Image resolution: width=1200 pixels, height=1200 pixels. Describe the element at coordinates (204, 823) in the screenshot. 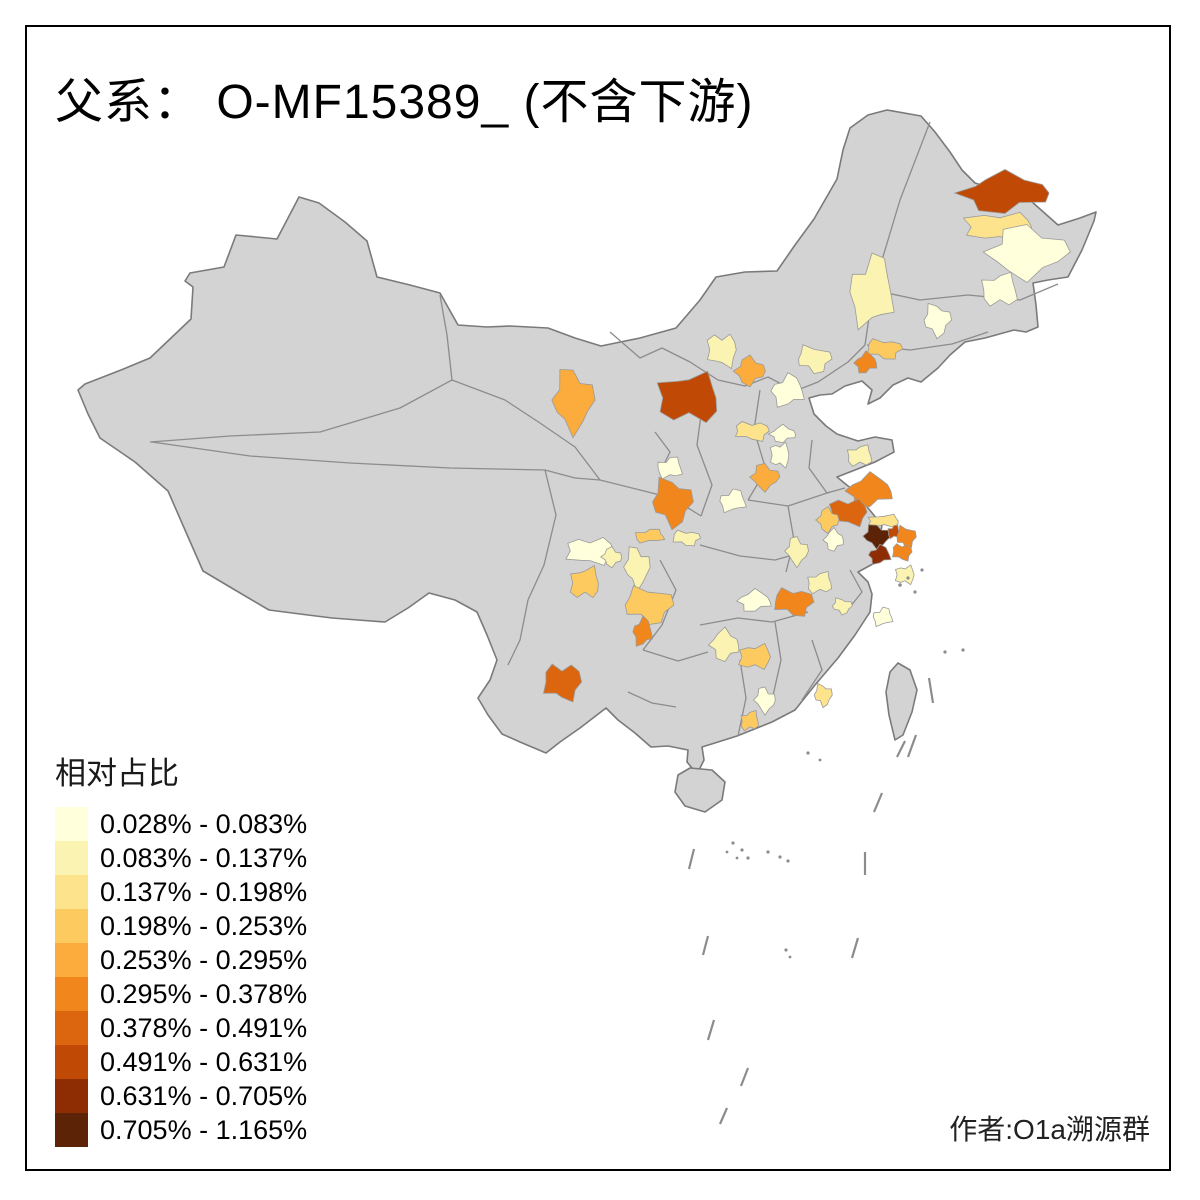

I see `legend-label-1: 0.028% - 0.083%` at that location.